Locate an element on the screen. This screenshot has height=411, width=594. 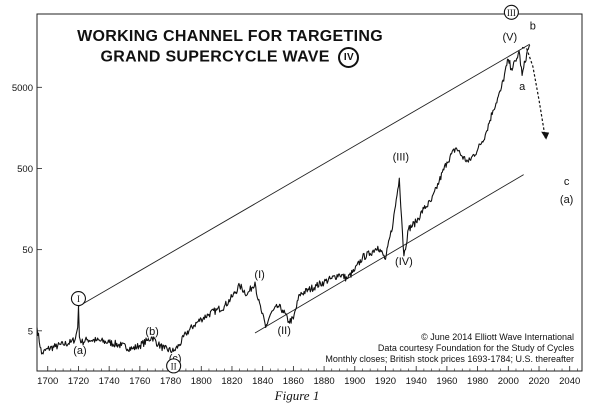
chart-title-line2: GRAND SUPERCYCLE WAVE IV is located at coordinates (230, 57).